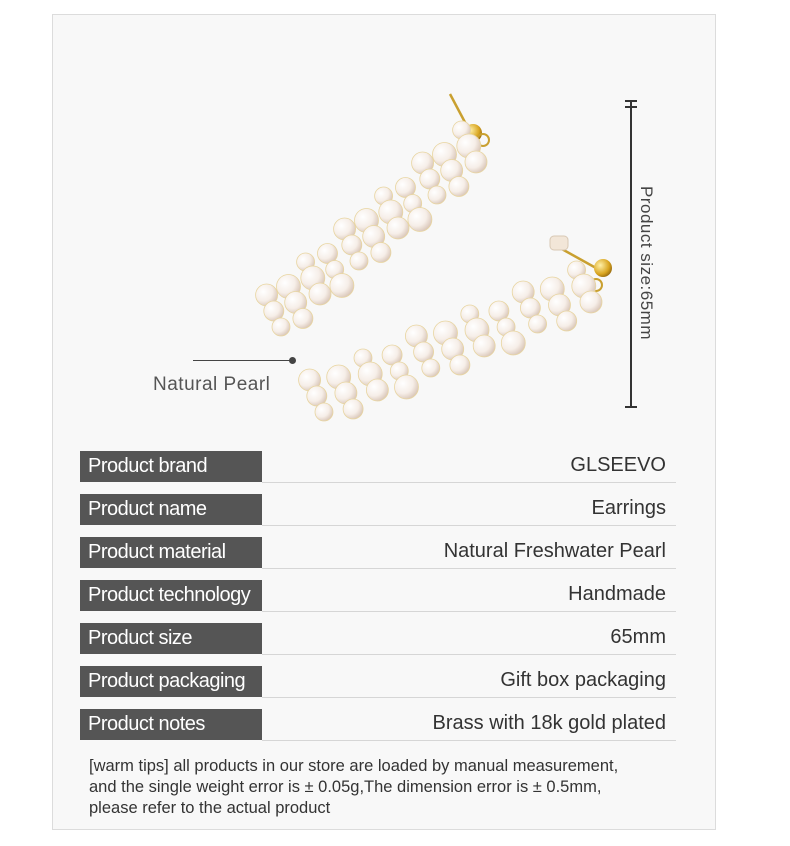 Image resolution: width=790 pixels, height=846 pixels. Describe the element at coordinates (378, 687) in the screenshot. I see `spec-row-packaging: Product packaging Gift box packaging` at that location.